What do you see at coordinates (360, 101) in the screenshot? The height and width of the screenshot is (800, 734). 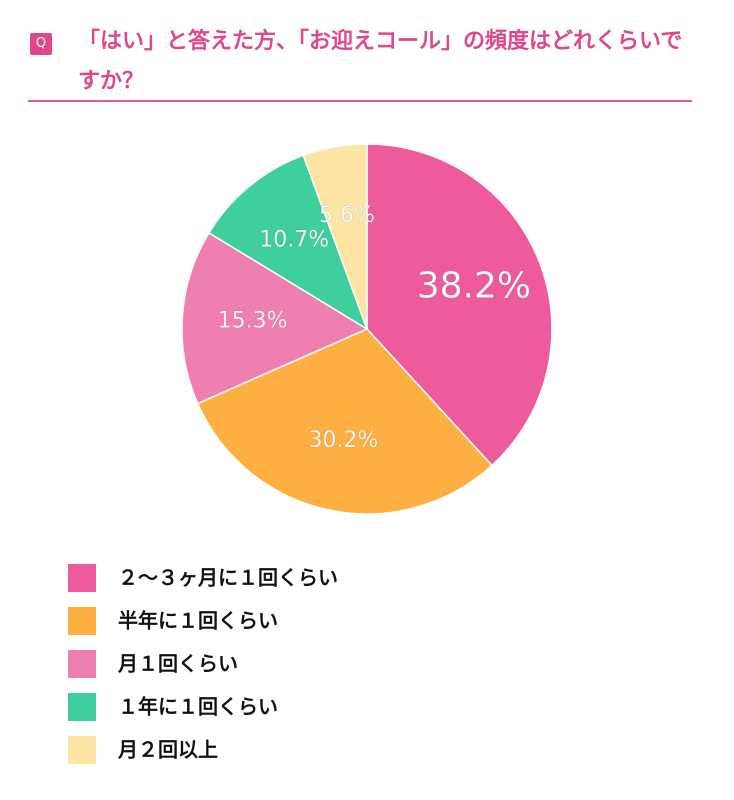 I see `title-rule` at bounding box center [360, 101].